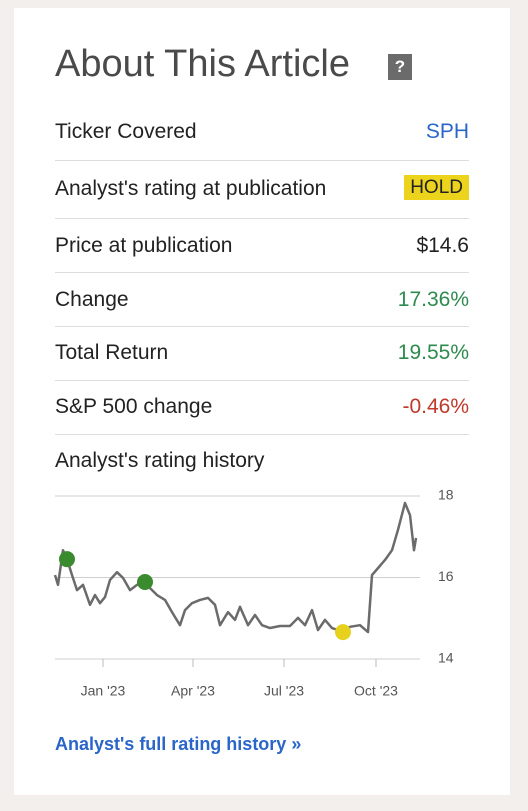 Image resolution: width=528 pixels, height=811 pixels. What do you see at coordinates (144, 245) in the screenshot?
I see `row-label: Price at publication` at bounding box center [144, 245].